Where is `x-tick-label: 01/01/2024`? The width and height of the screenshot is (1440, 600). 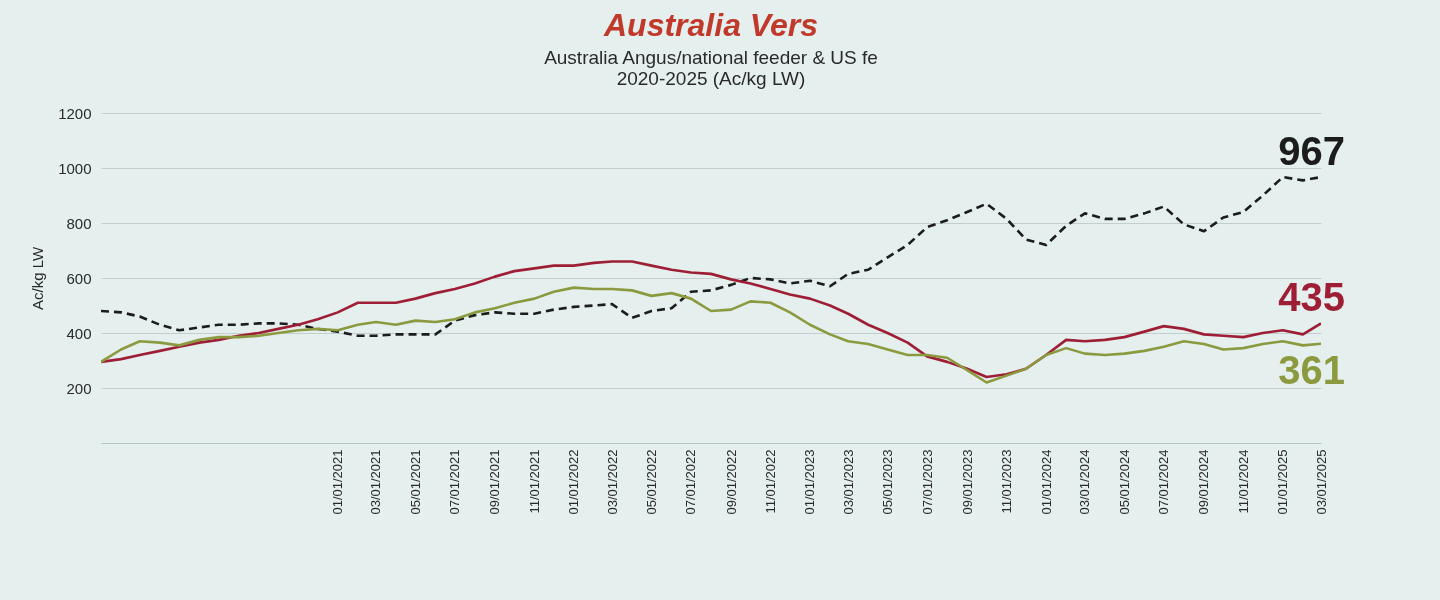 x-tick-label: 01/01/2024 is located at coordinates (1046, 482).